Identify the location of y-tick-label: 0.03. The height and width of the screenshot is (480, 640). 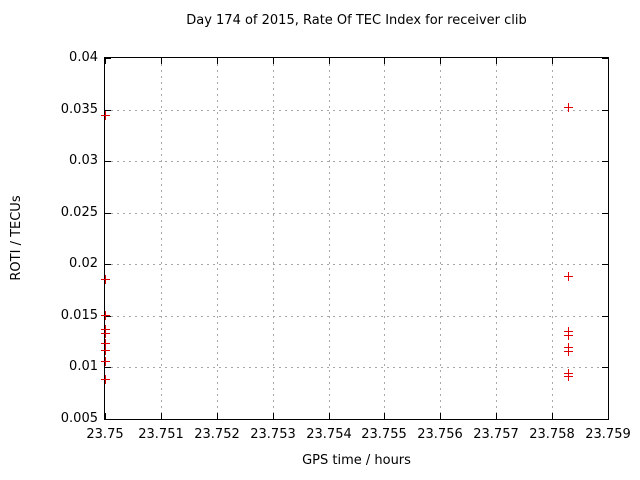
(83, 160).